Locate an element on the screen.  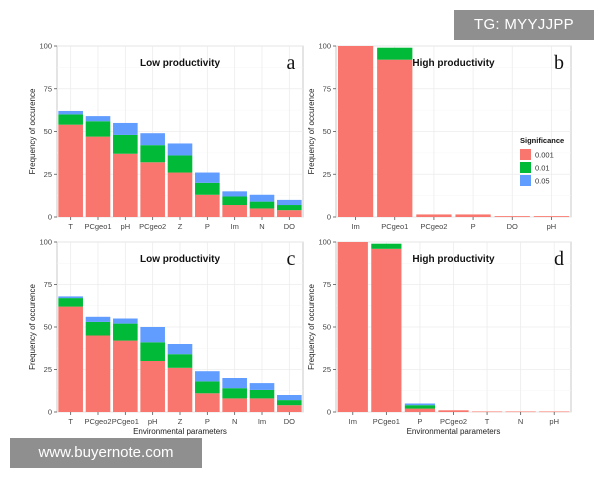
bar-a-pH-0.05 is located at coordinates (125, 128).